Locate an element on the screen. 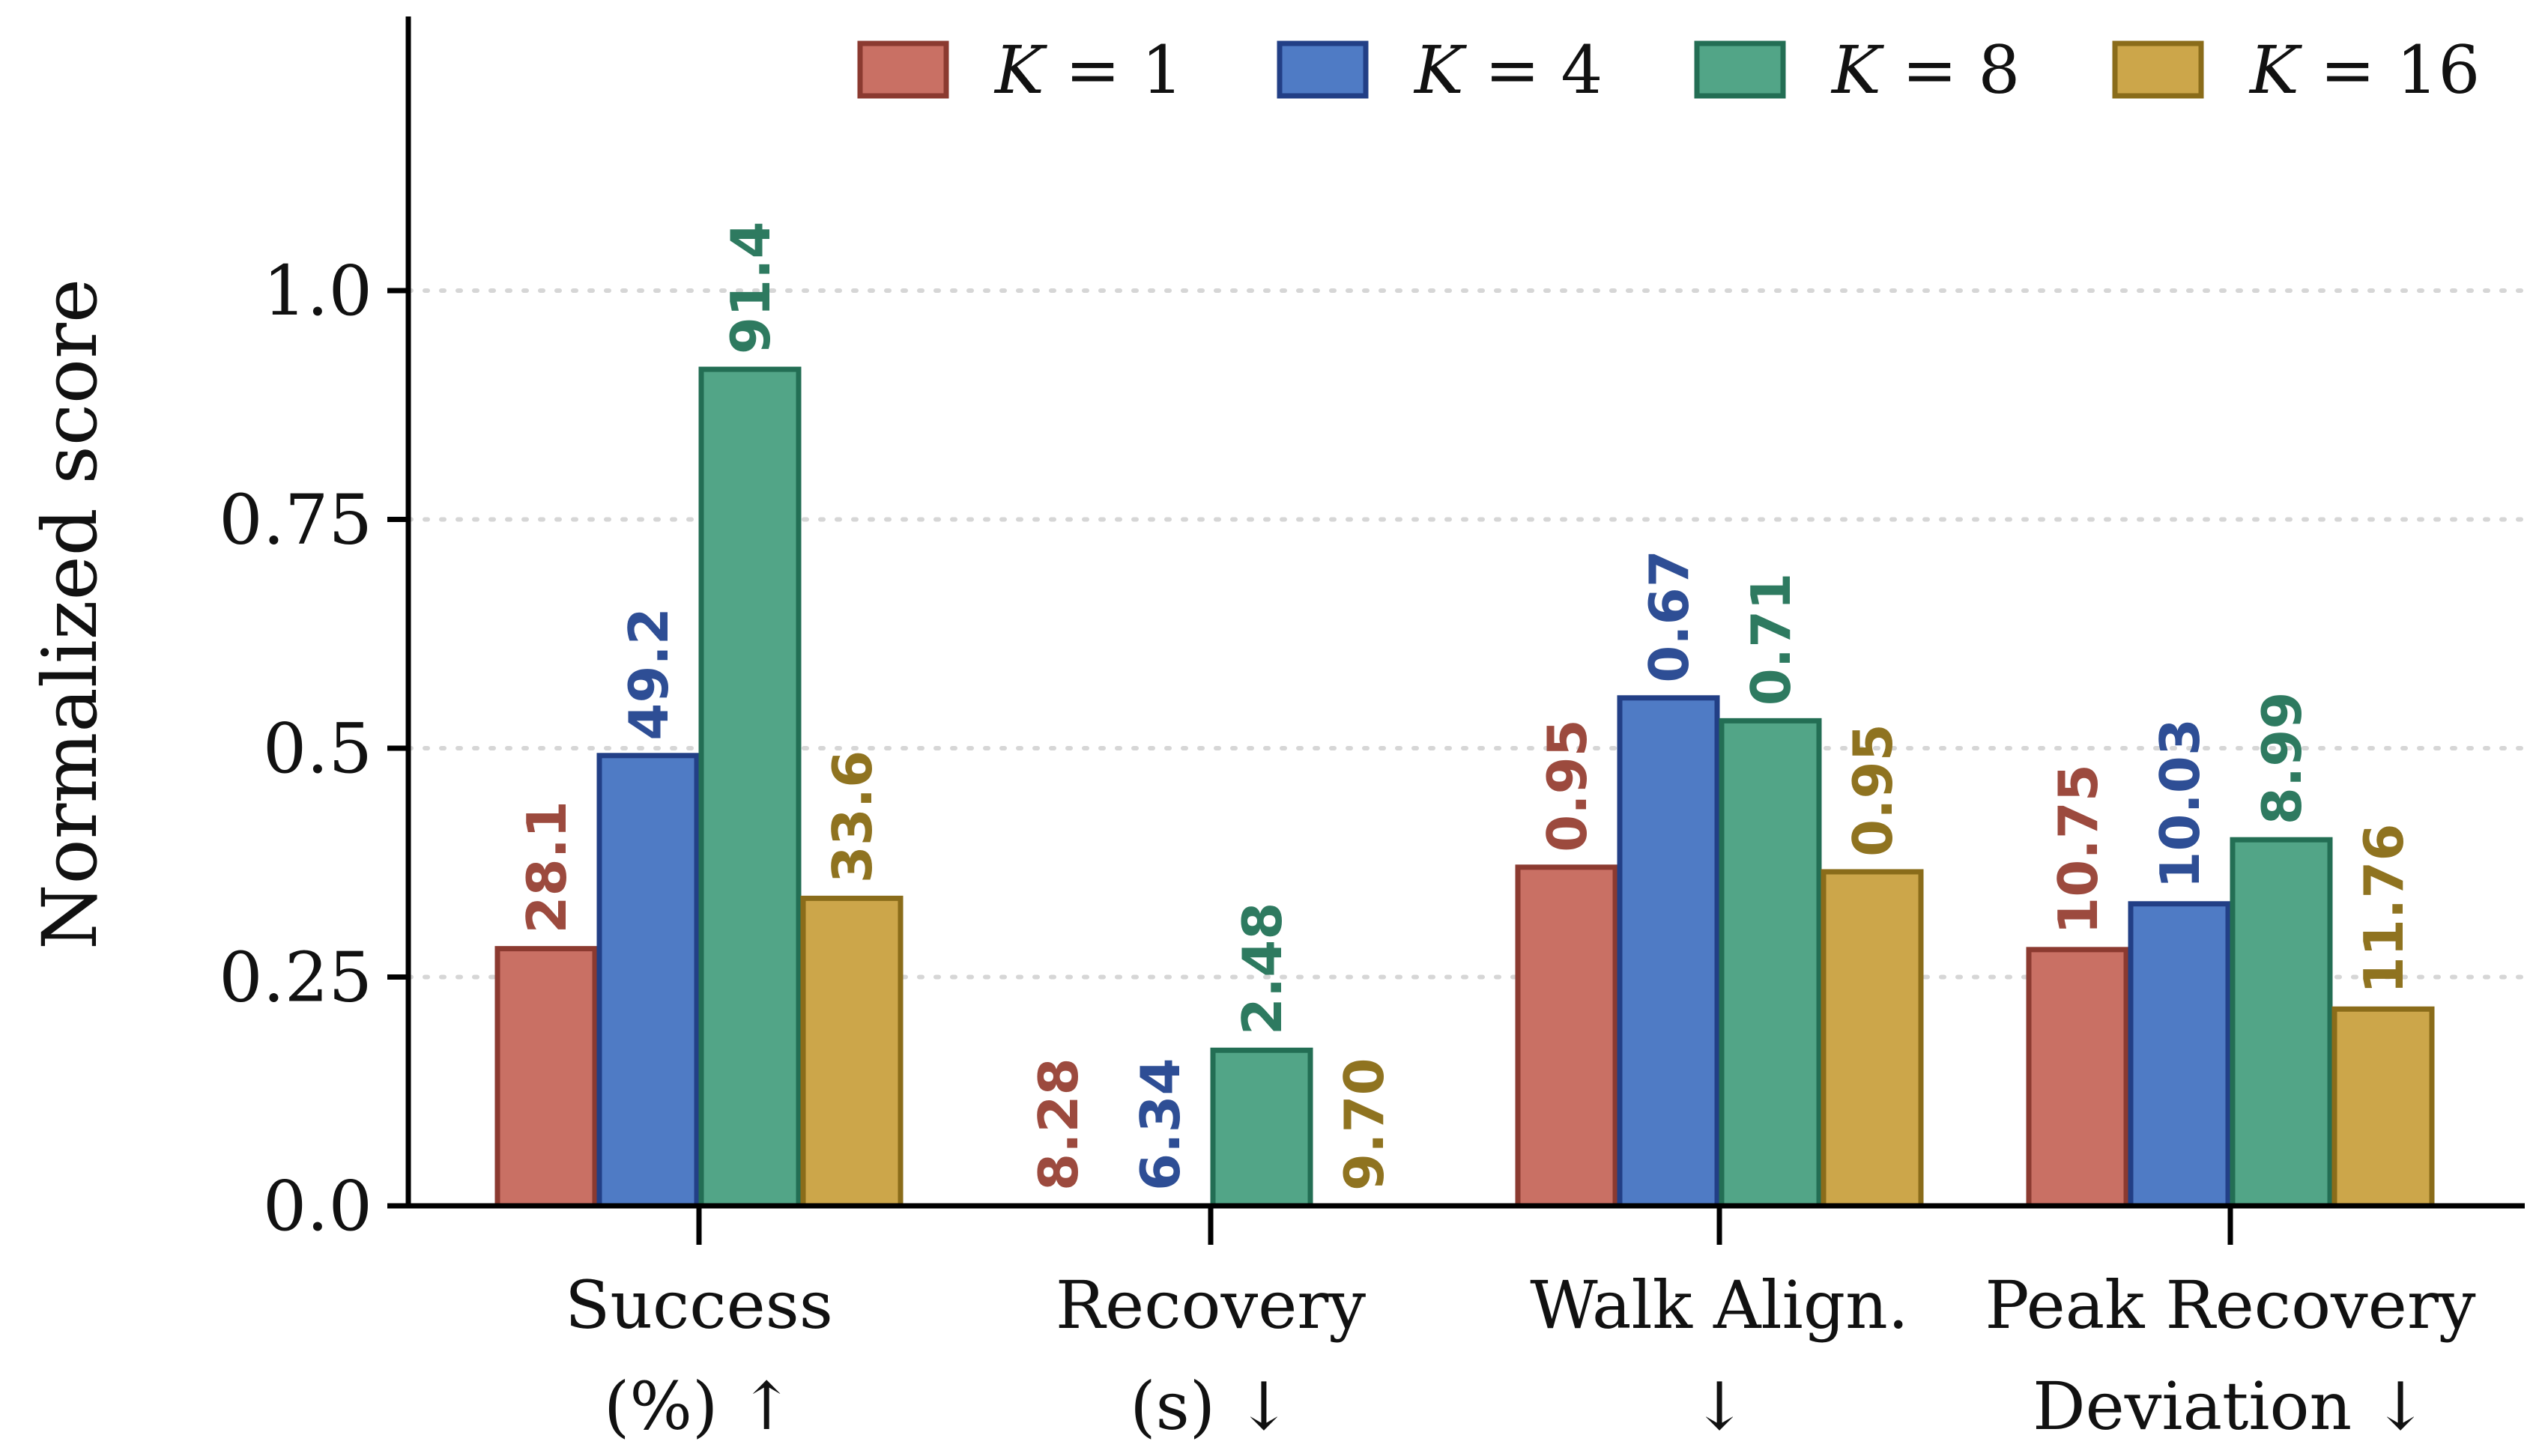  data-label: 10.03 is located at coordinates (2180, 803).